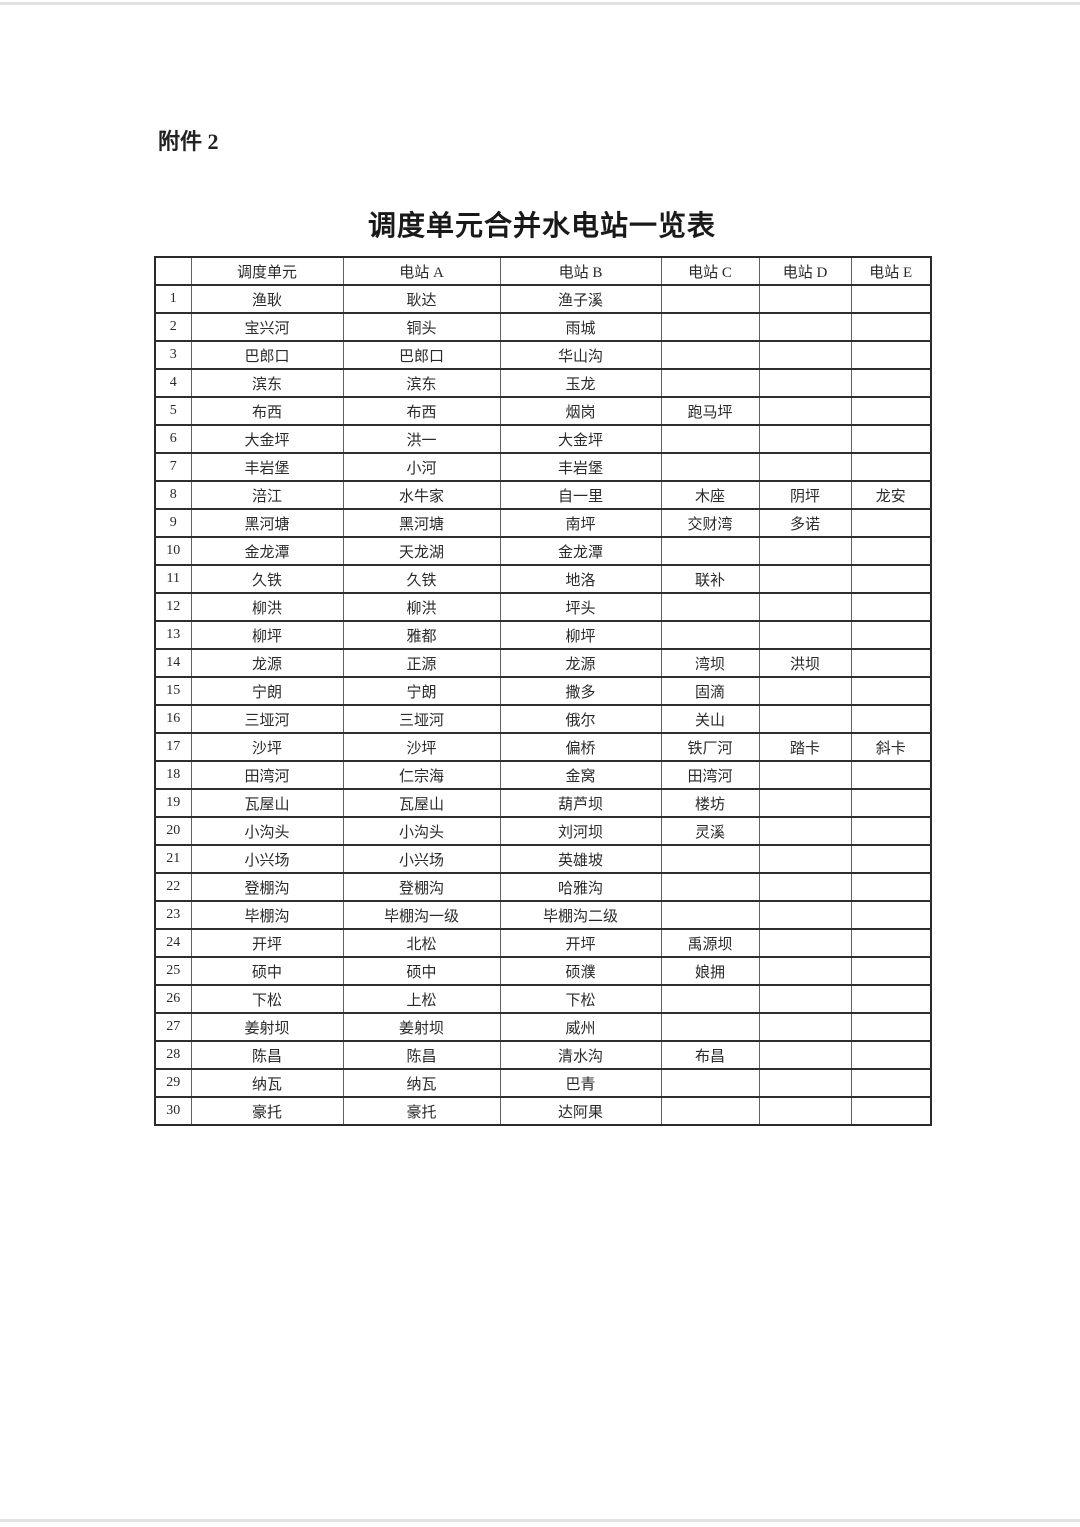 The width and height of the screenshot is (1080, 1527). What do you see at coordinates (173, 662) in the screenshot?
I see `row-number: 14` at bounding box center [173, 662].